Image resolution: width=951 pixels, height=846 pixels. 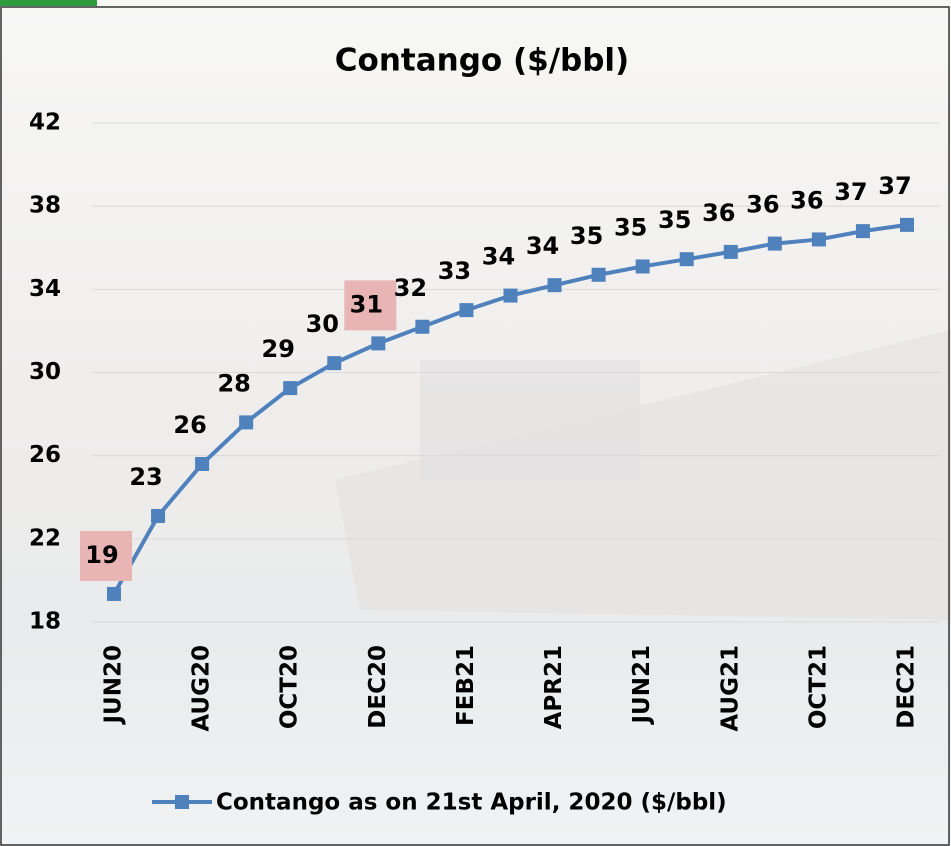 What do you see at coordinates (730, 688) in the screenshot?
I see `x-tick-label: AUG21` at bounding box center [730, 688].